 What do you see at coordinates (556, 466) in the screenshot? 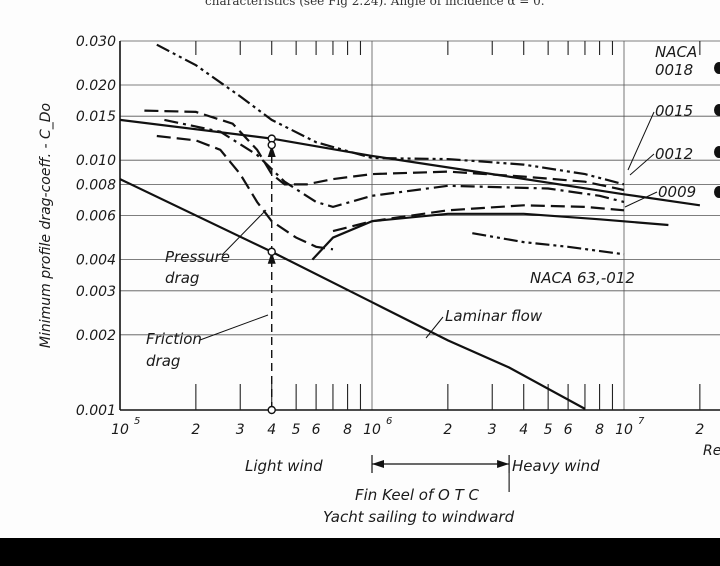
I see `heavy-wind-label: Heavy wind` at bounding box center [556, 466].